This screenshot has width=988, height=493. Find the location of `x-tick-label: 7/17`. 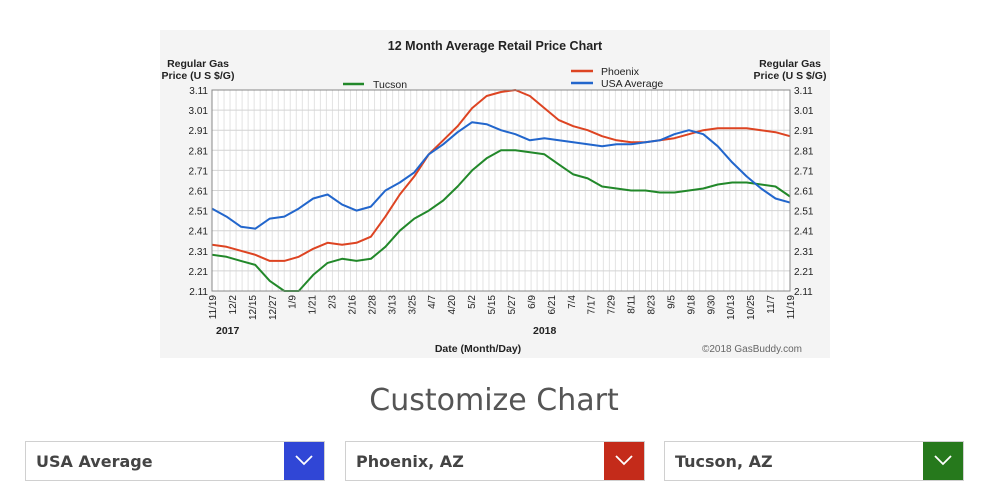

x-tick-label: 7/17 is located at coordinates (592, 305).